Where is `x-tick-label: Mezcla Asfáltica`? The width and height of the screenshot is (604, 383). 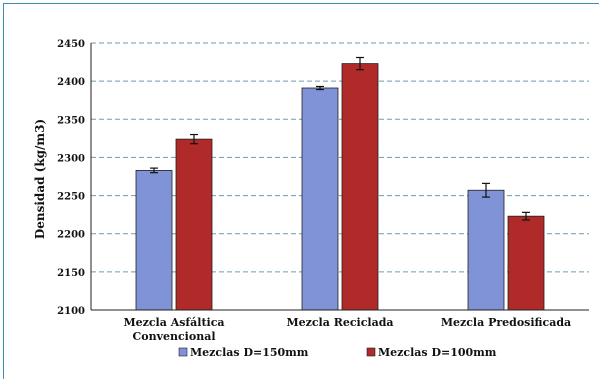 x-tick-label: Mezcla Asfáltica is located at coordinates (173, 322).